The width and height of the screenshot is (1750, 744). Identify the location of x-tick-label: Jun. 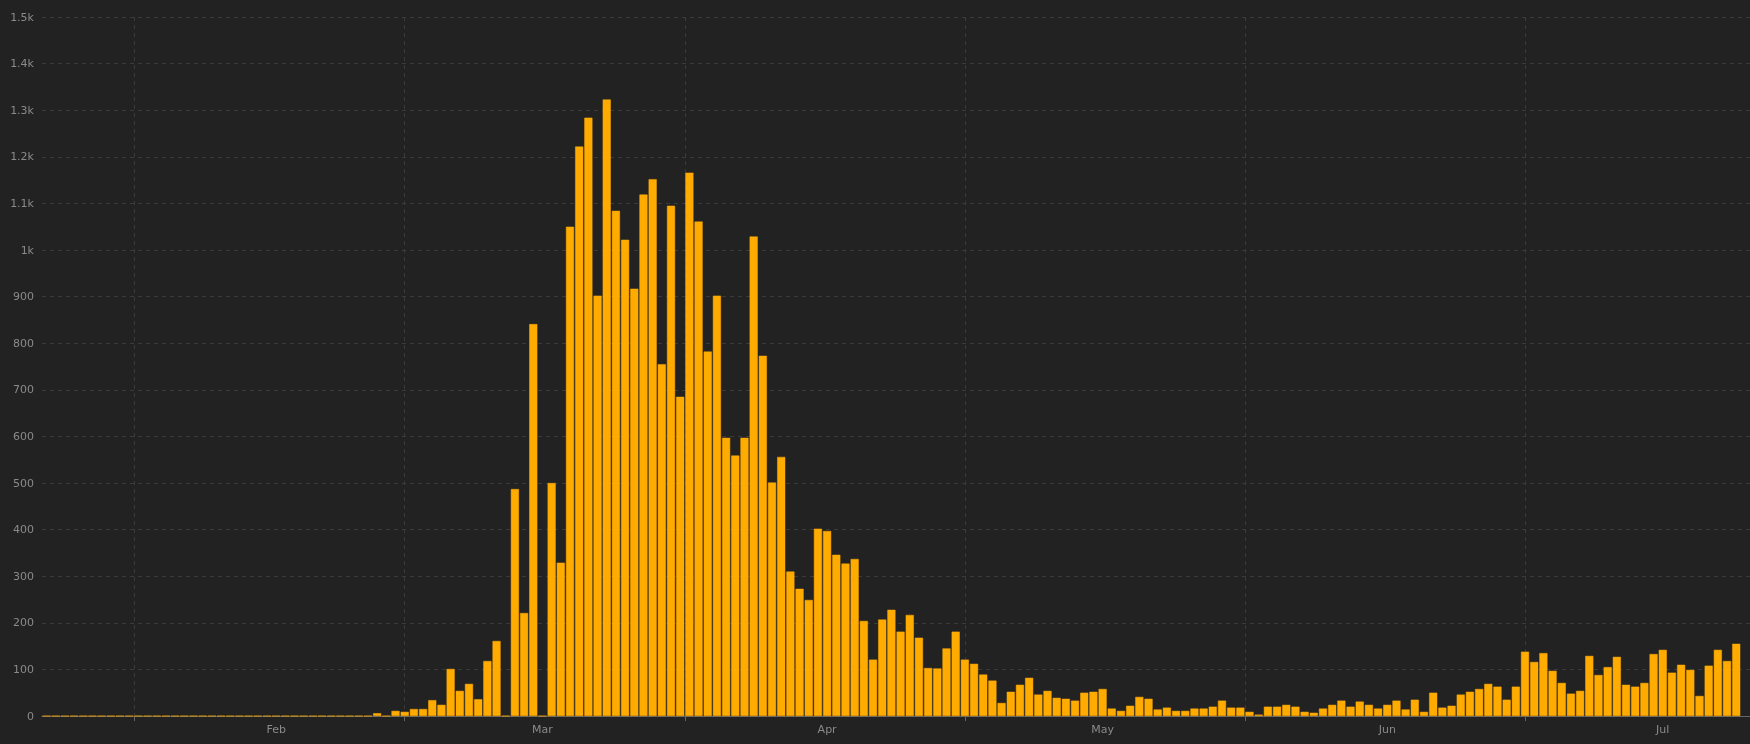
(1386, 729).